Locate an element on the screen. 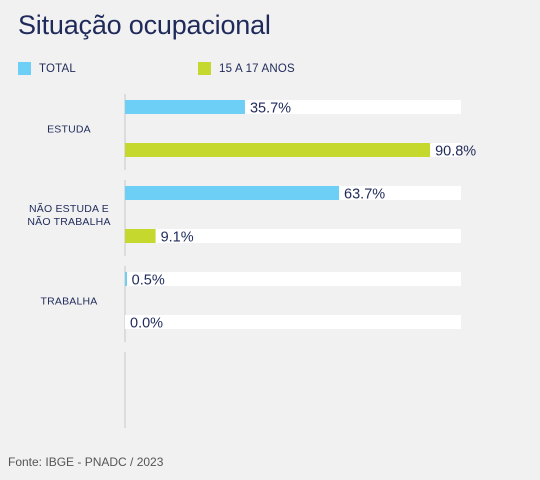 This screenshot has width=540, height=480. category-label: NÃO TRABALHA is located at coordinates (68, 221).